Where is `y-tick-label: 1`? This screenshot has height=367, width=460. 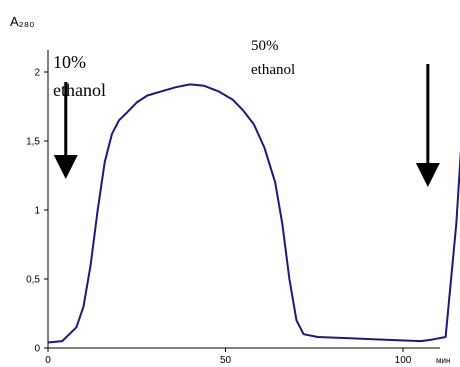 y-tick-label: 1 is located at coordinates (37, 211).